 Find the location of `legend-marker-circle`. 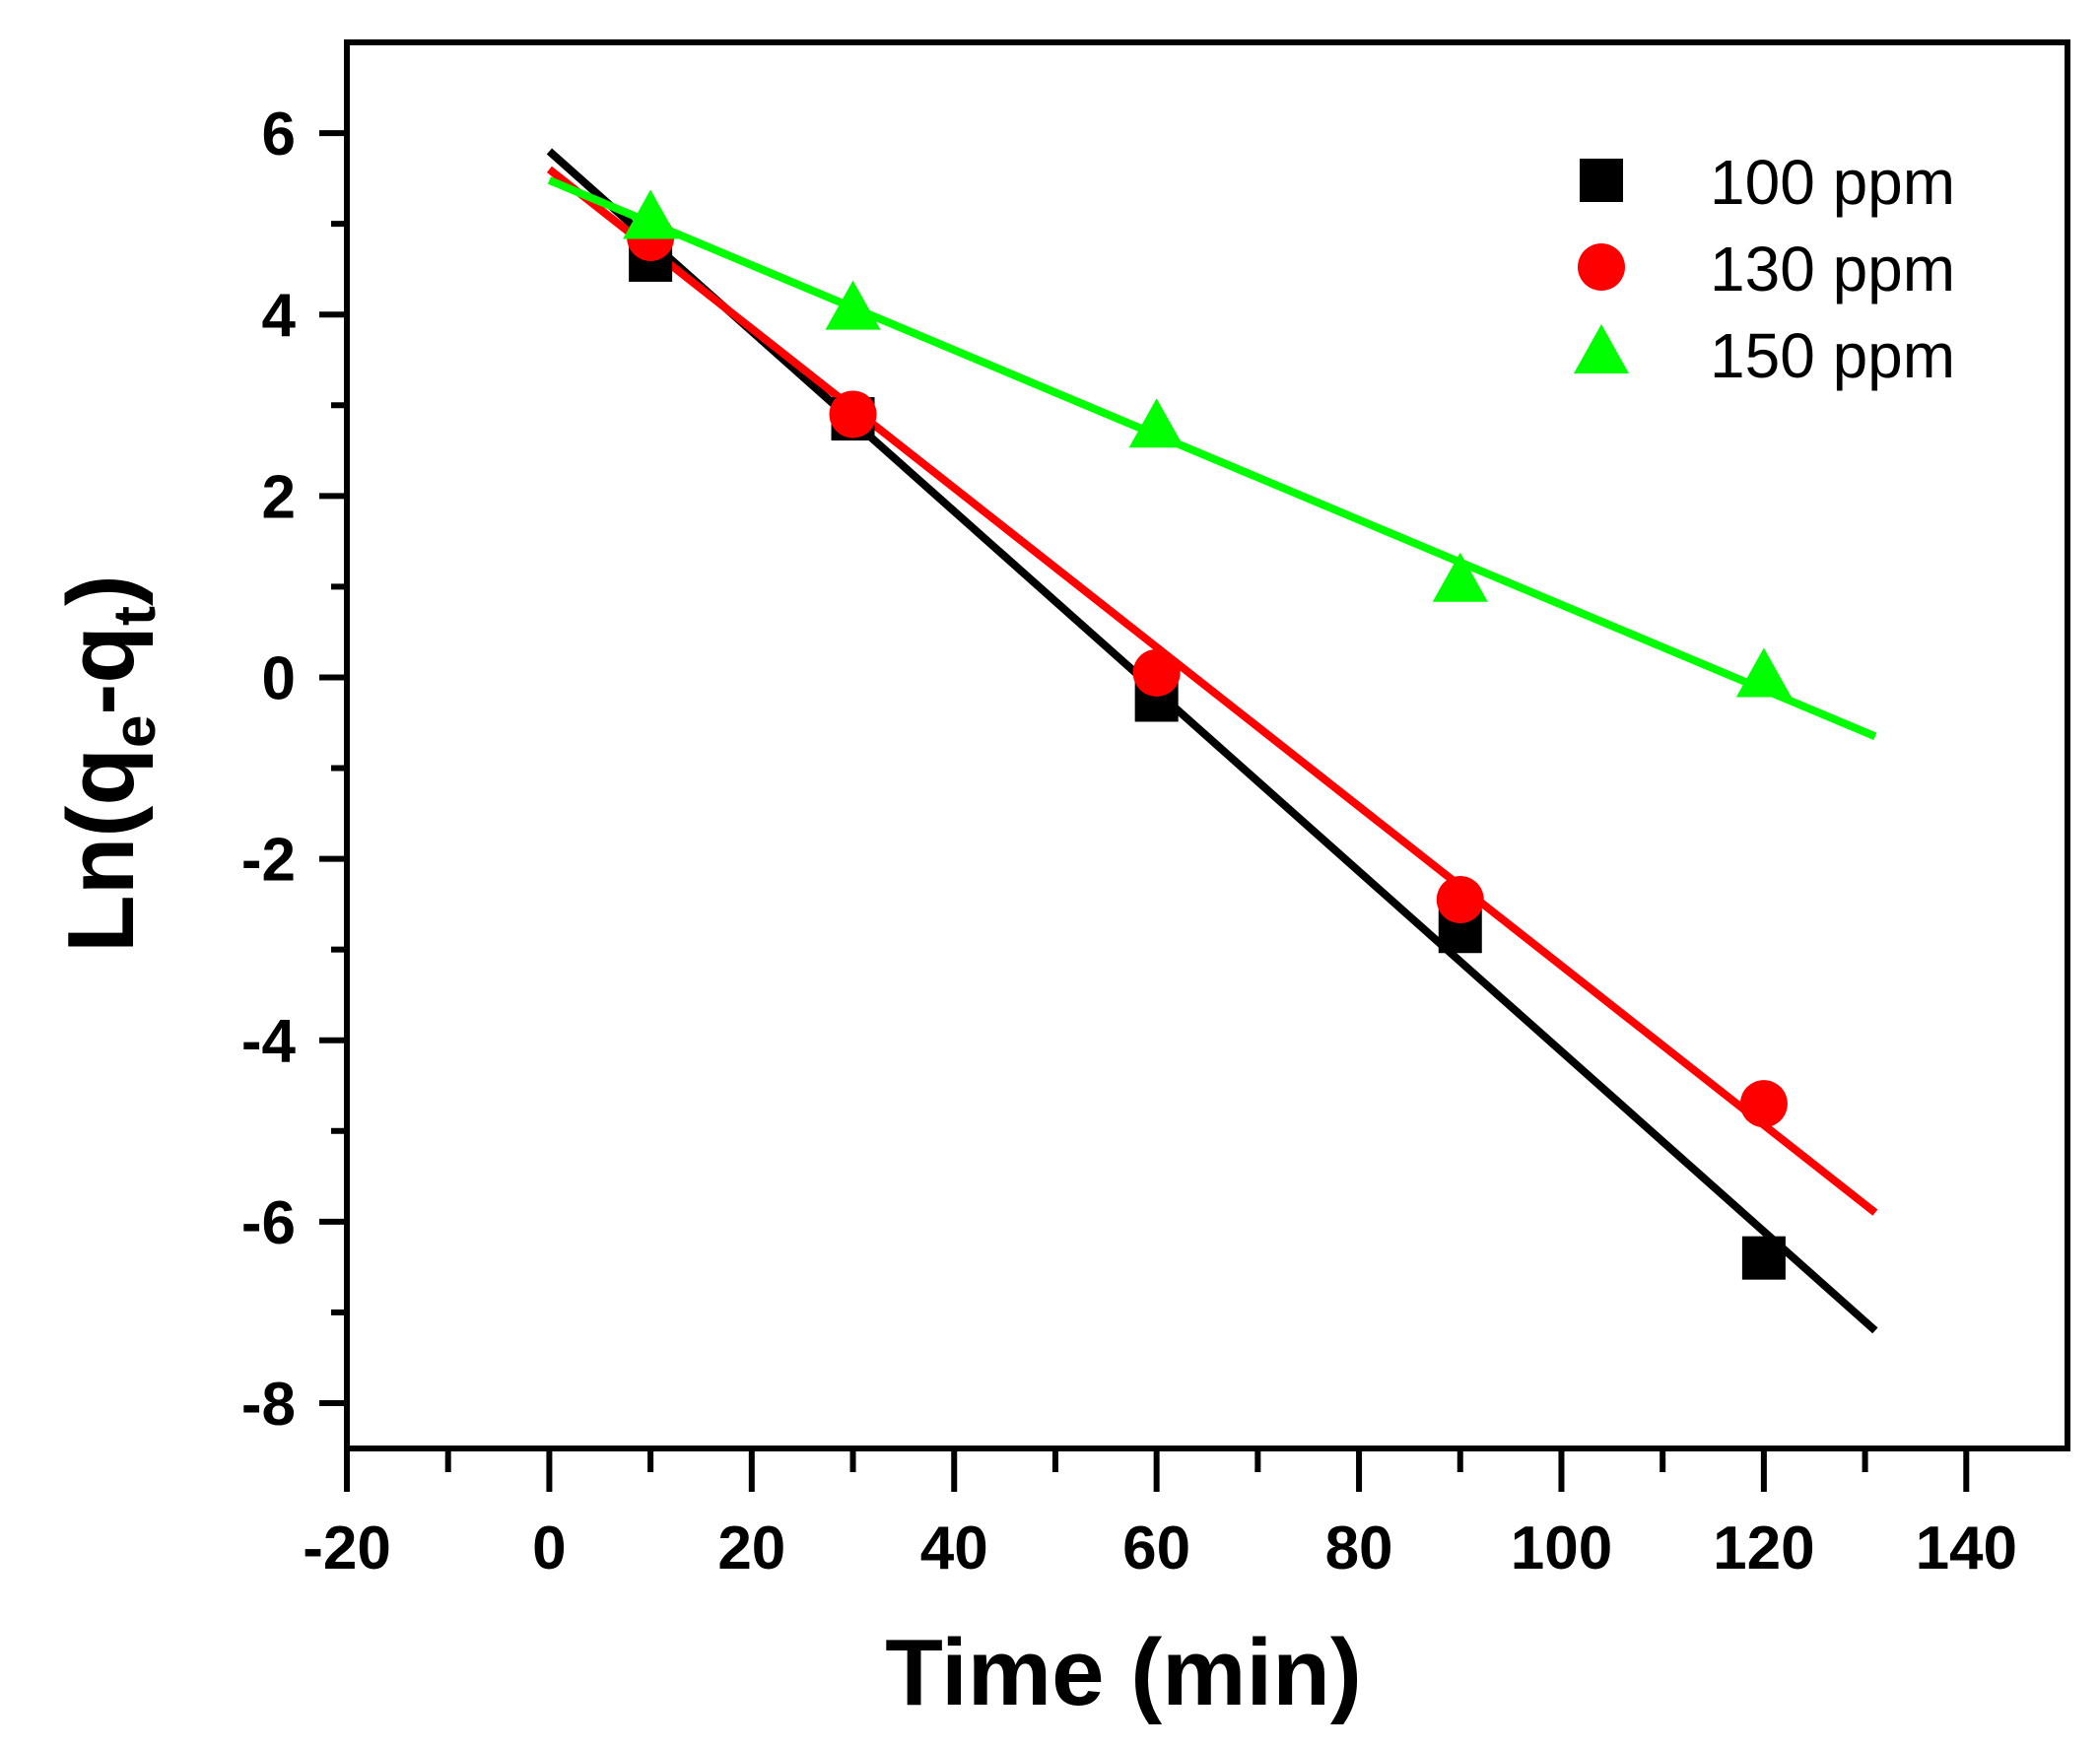

legend-marker-circle is located at coordinates (1602, 267).